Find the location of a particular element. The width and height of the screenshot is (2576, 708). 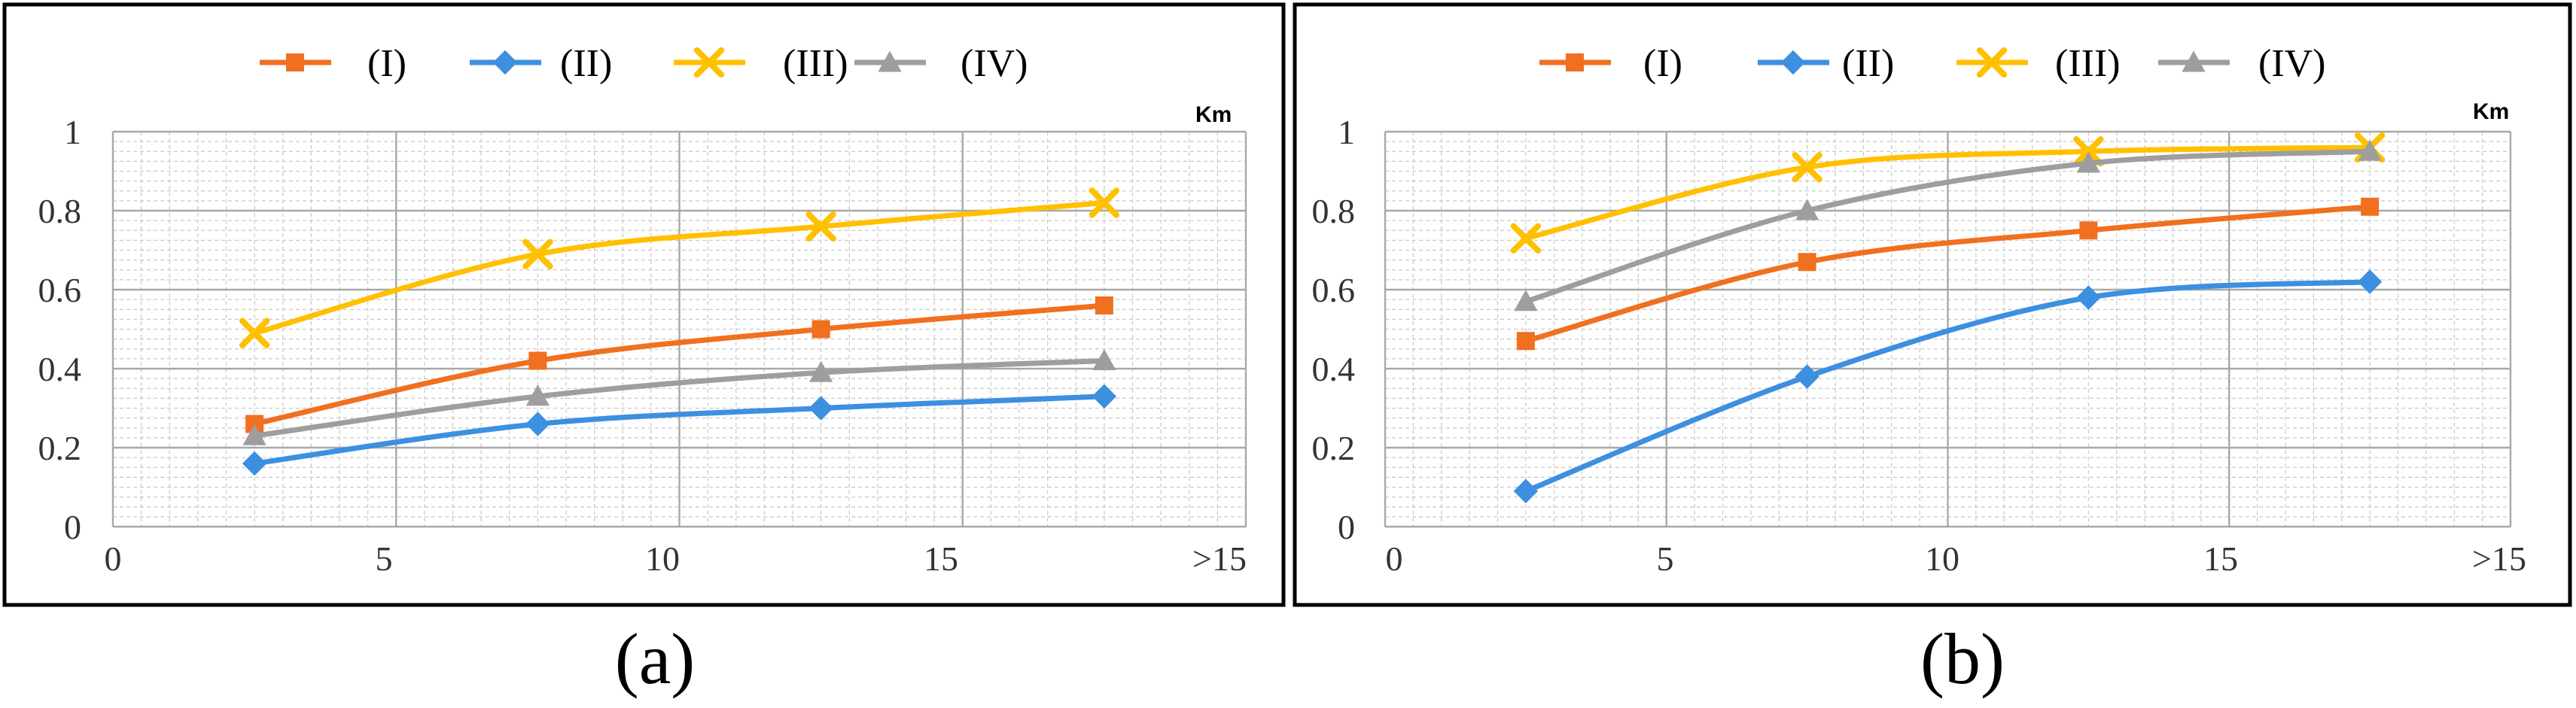

panel-caption: (a) is located at coordinates (656, 658).